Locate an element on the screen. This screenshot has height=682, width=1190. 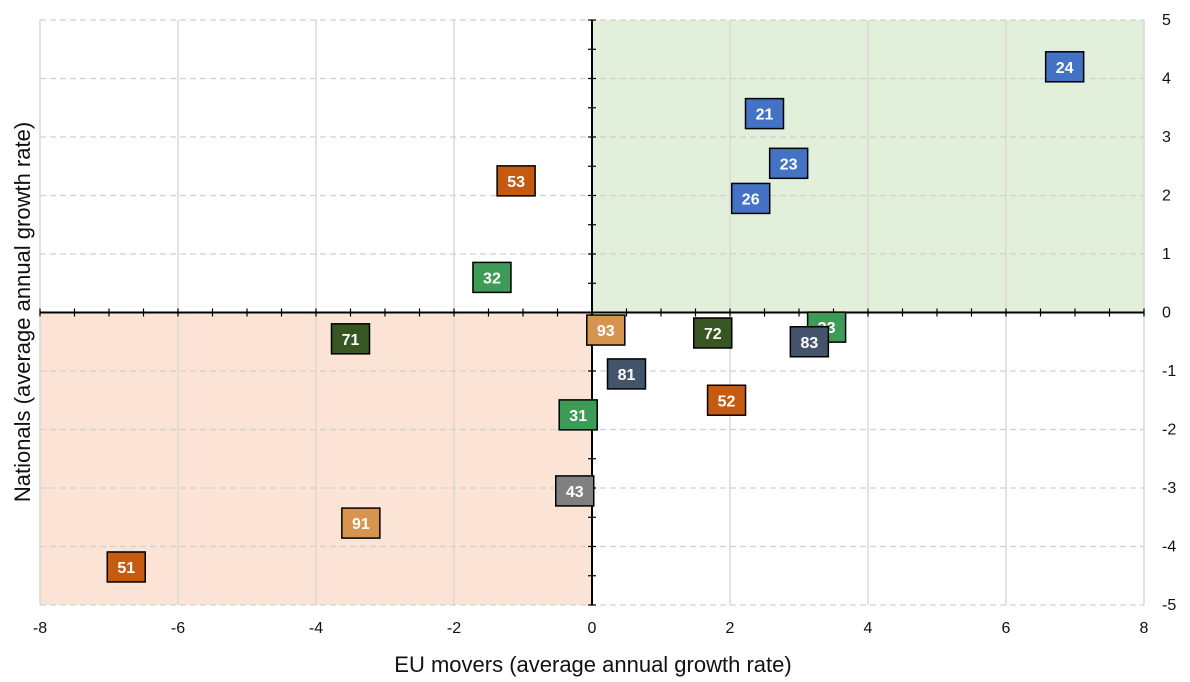
data-point-label: 91 is located at coordinates (361, 524).